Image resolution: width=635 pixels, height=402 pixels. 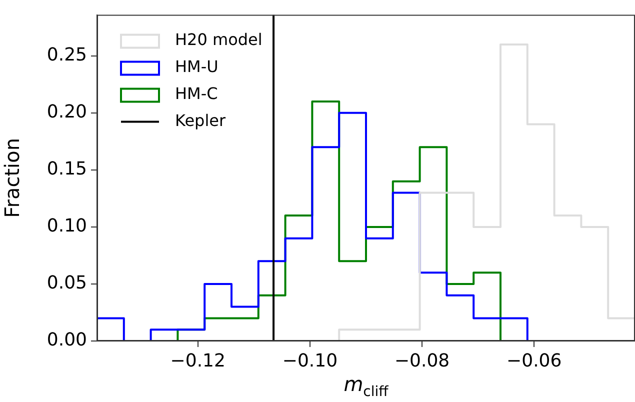 I want to click on x-tick-label: −0.08, so click(x=422, y=361).